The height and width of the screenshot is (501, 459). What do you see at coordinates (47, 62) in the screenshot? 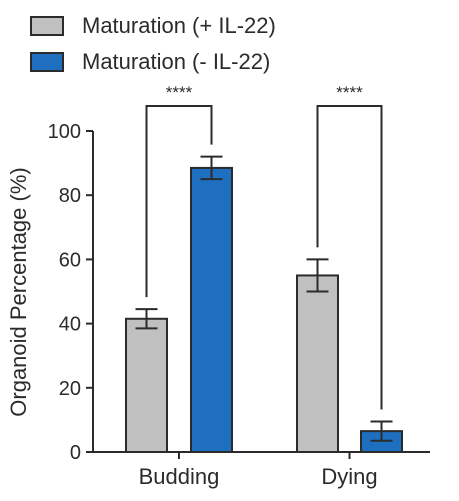
I see `legend-swatch-minus-il22` at bounding box center [47, 62].